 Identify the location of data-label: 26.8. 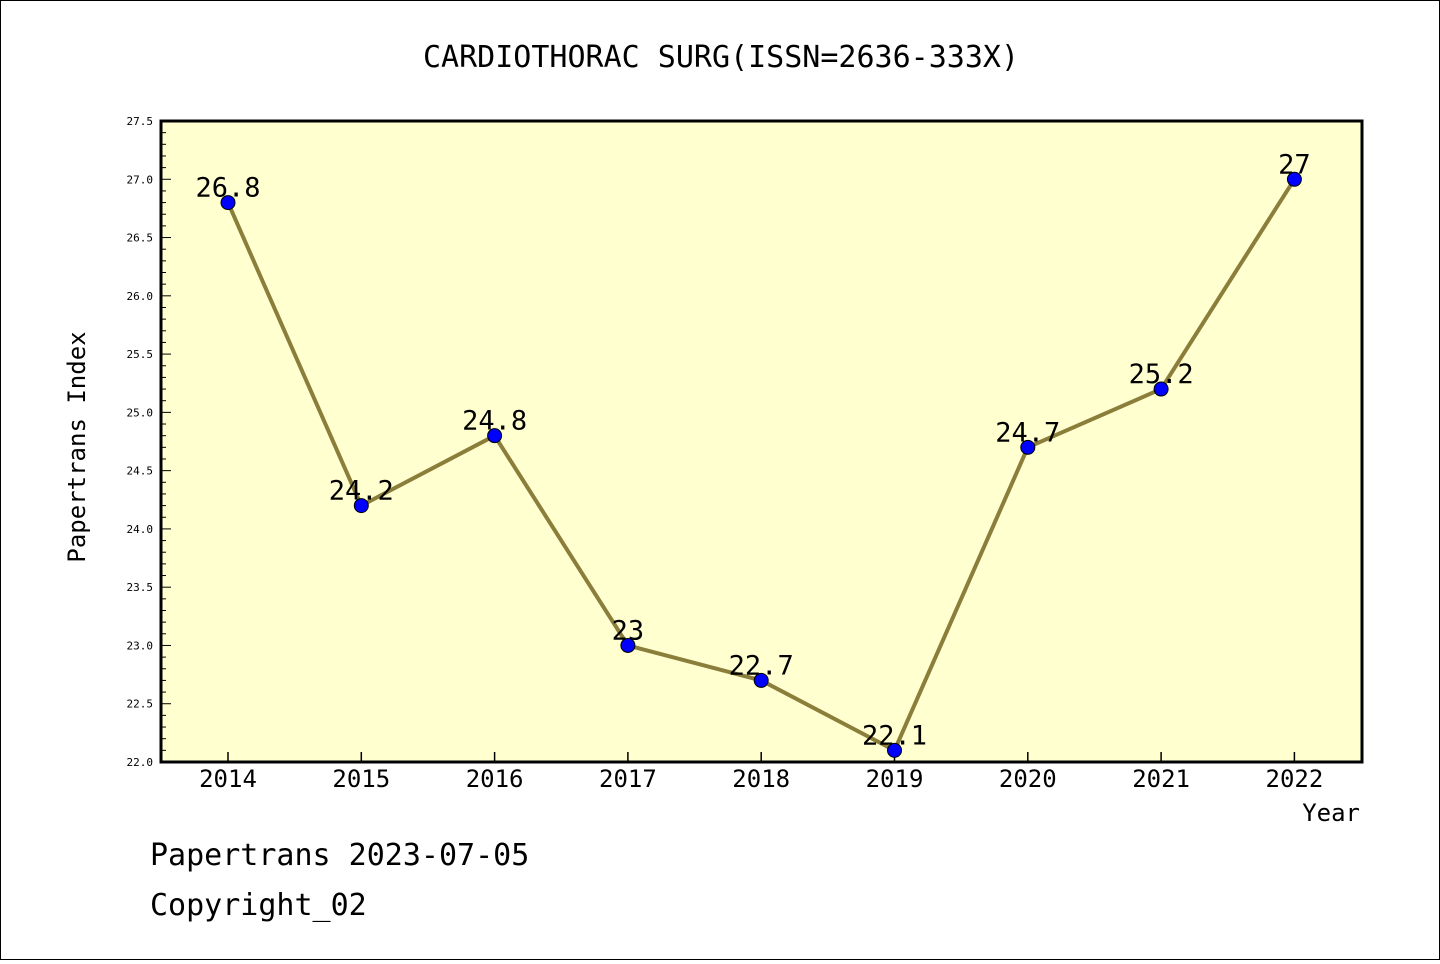
(227, 188).